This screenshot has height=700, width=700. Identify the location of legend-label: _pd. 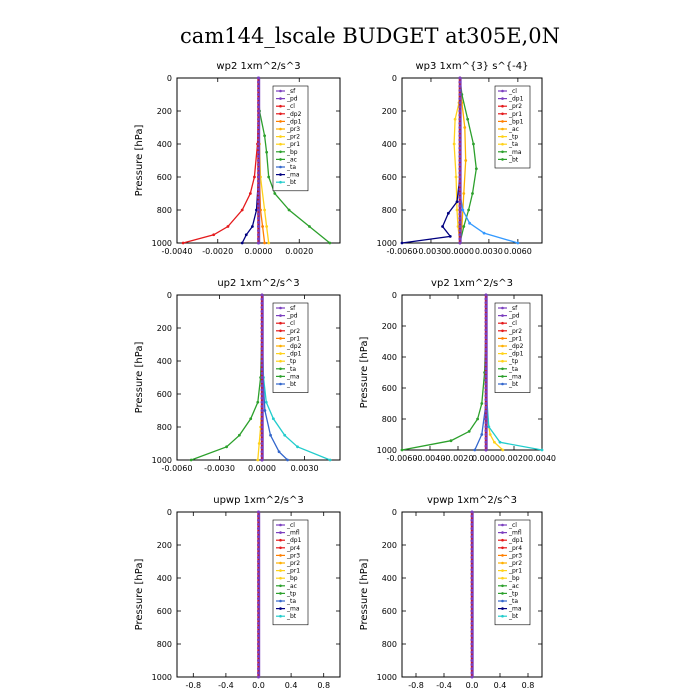
(514, 316).